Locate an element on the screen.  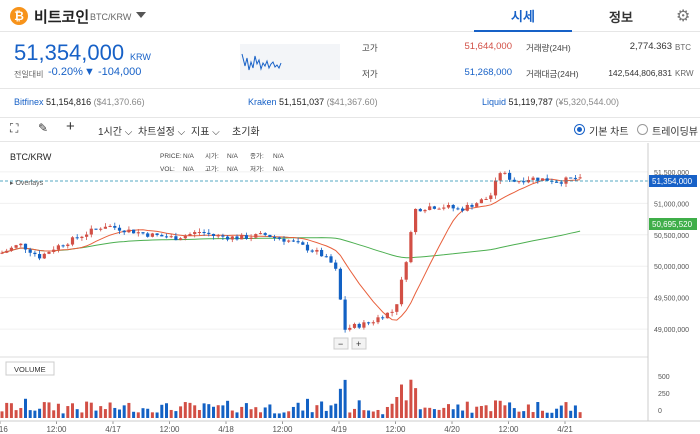
amount-value: 142,544,806,831 is located at coordinates (640, 73).